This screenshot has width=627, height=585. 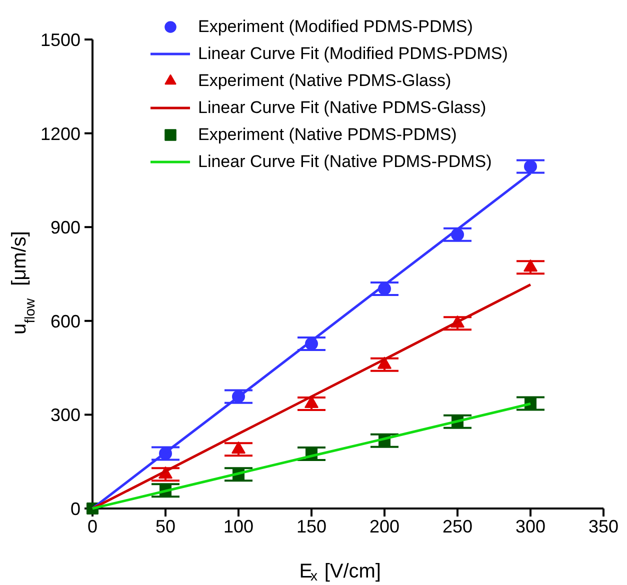 What do you see at coordinates (75, 509) in the screenshot?
I see `y-tick-label: 0` at bounding box center [75, 509].